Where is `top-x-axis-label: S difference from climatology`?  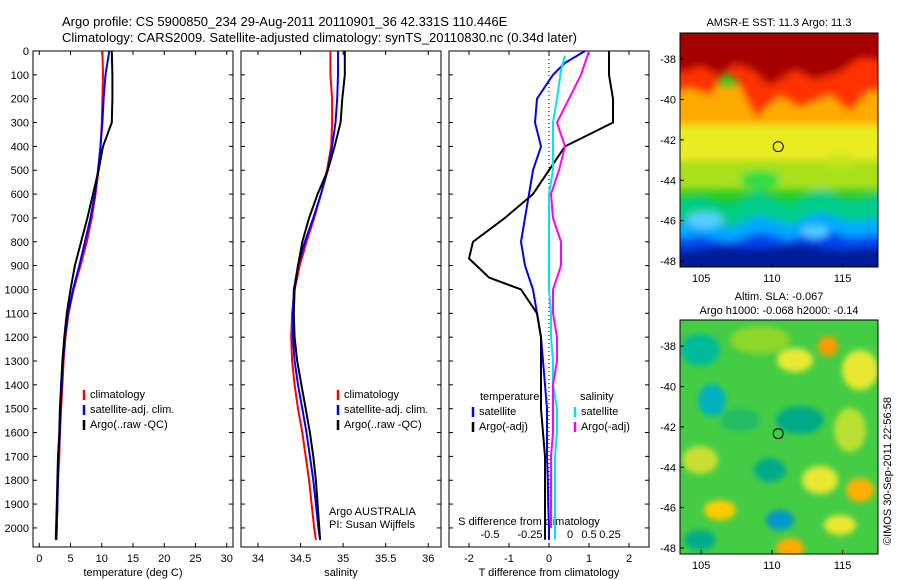 top-x-axis-label: S difference from climatology is located at coordinates (529, 522).